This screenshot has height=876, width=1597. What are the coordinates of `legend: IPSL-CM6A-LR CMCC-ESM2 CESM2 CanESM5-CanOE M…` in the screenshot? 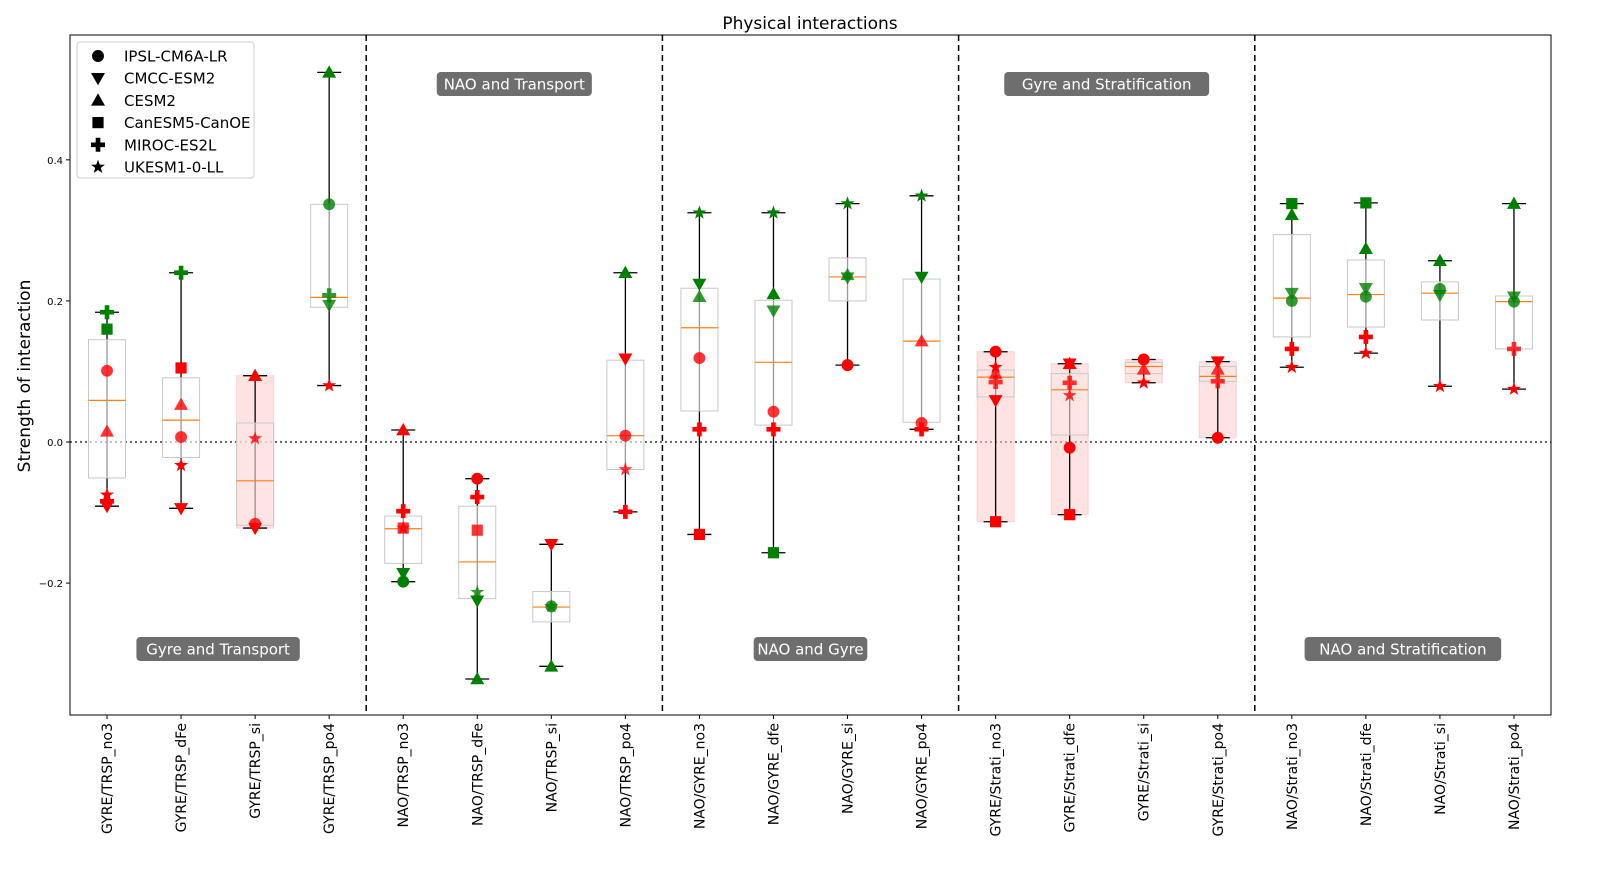 It's located at (165, 110).